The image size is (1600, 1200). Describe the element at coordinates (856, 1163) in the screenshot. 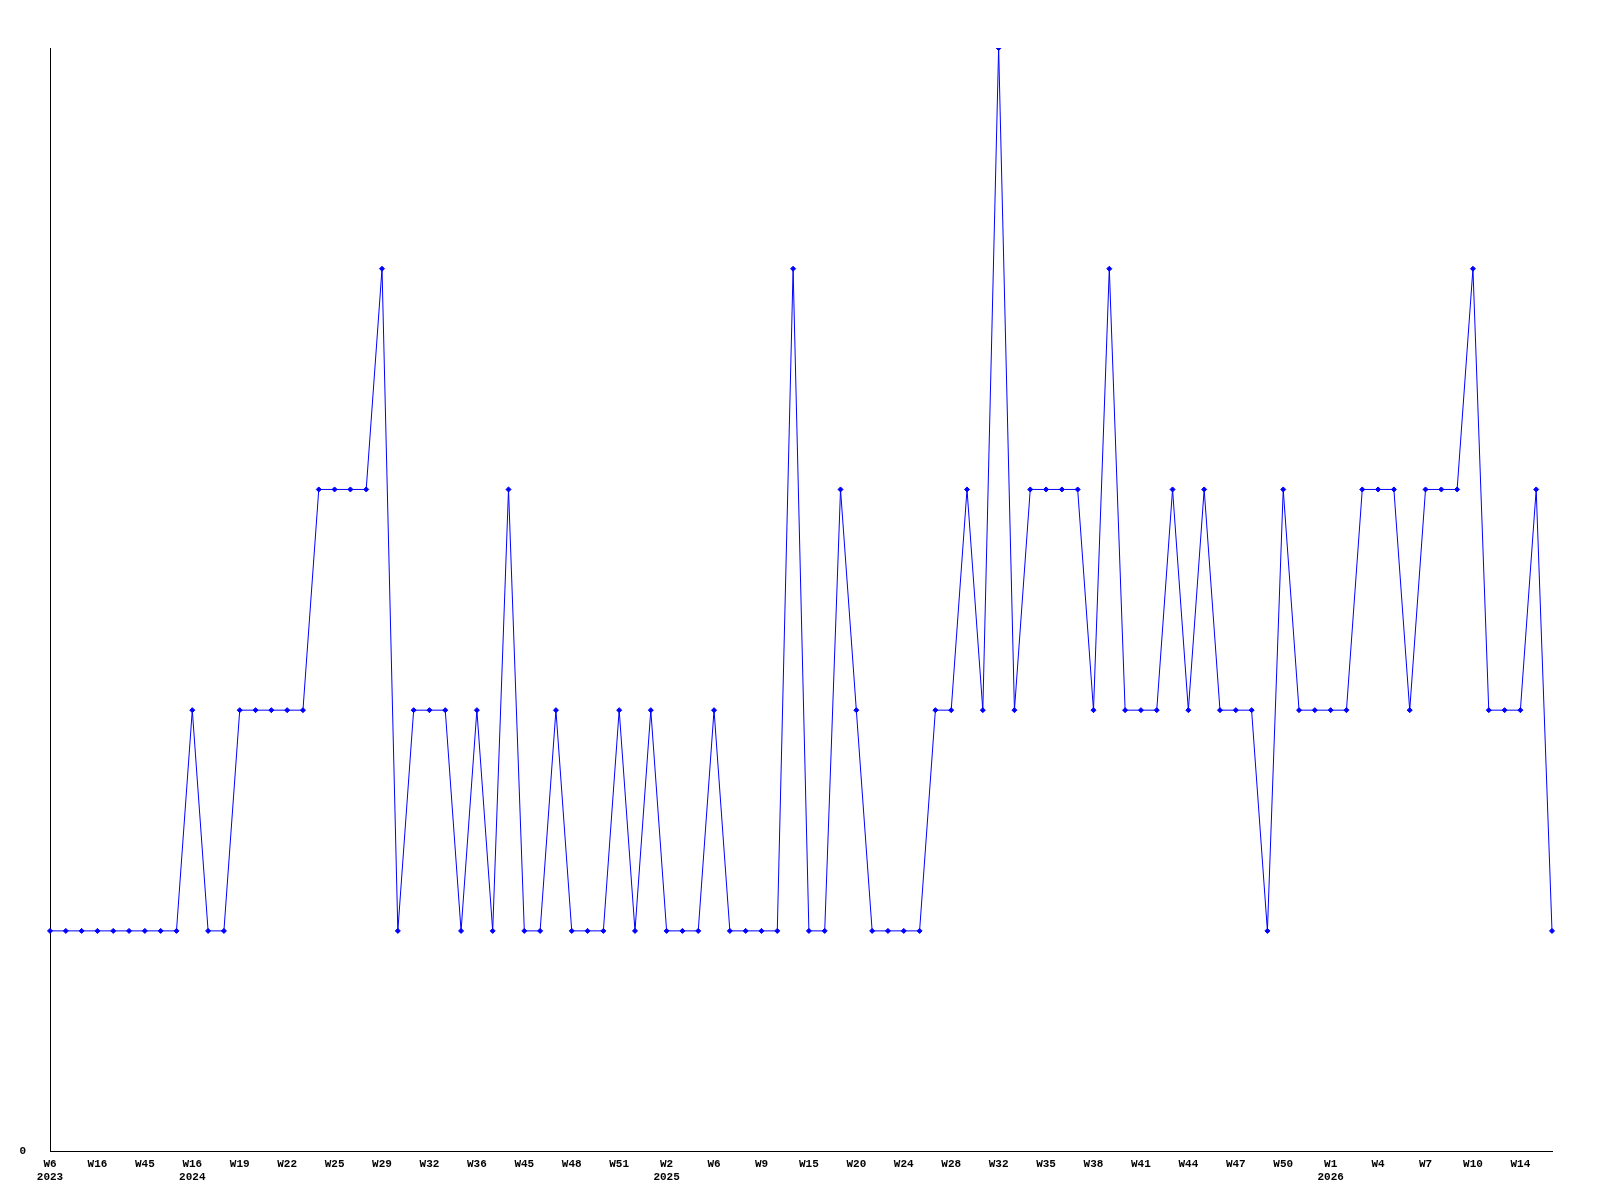

I see `x-tick-label: W20` at that location.